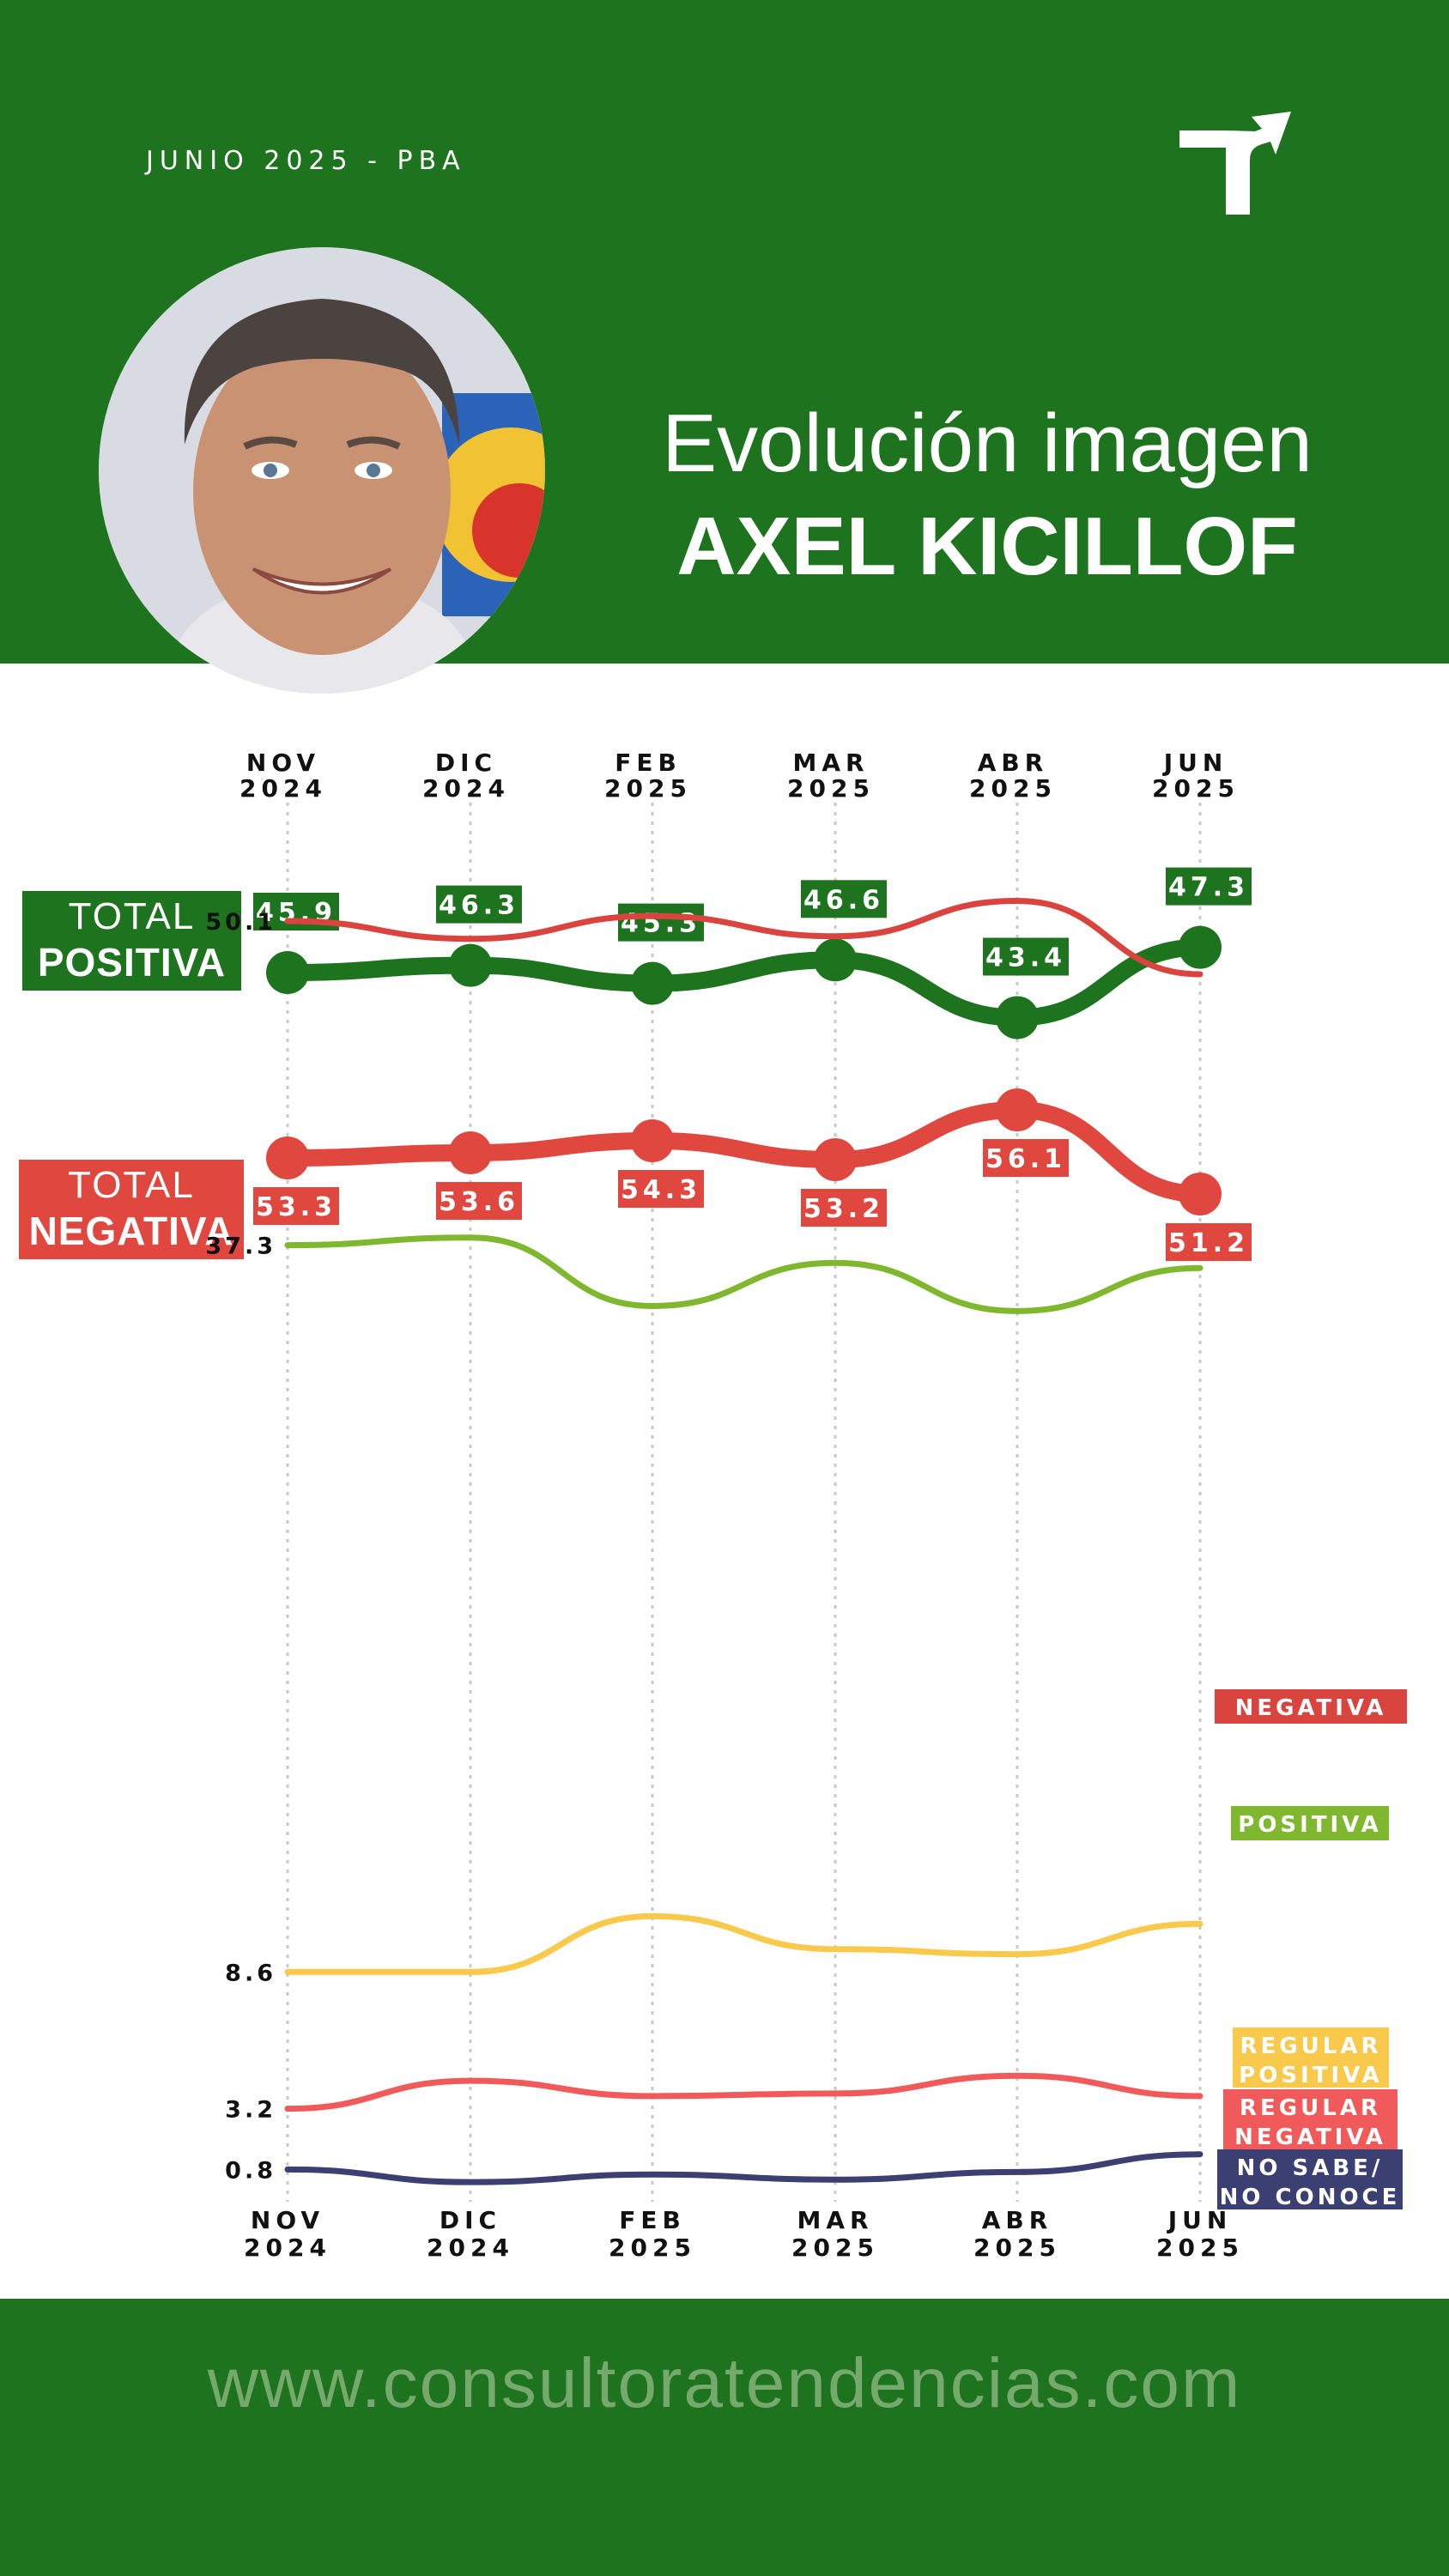  I want to click on x-tick-month-bottom: NOV, so click(287, 2220).